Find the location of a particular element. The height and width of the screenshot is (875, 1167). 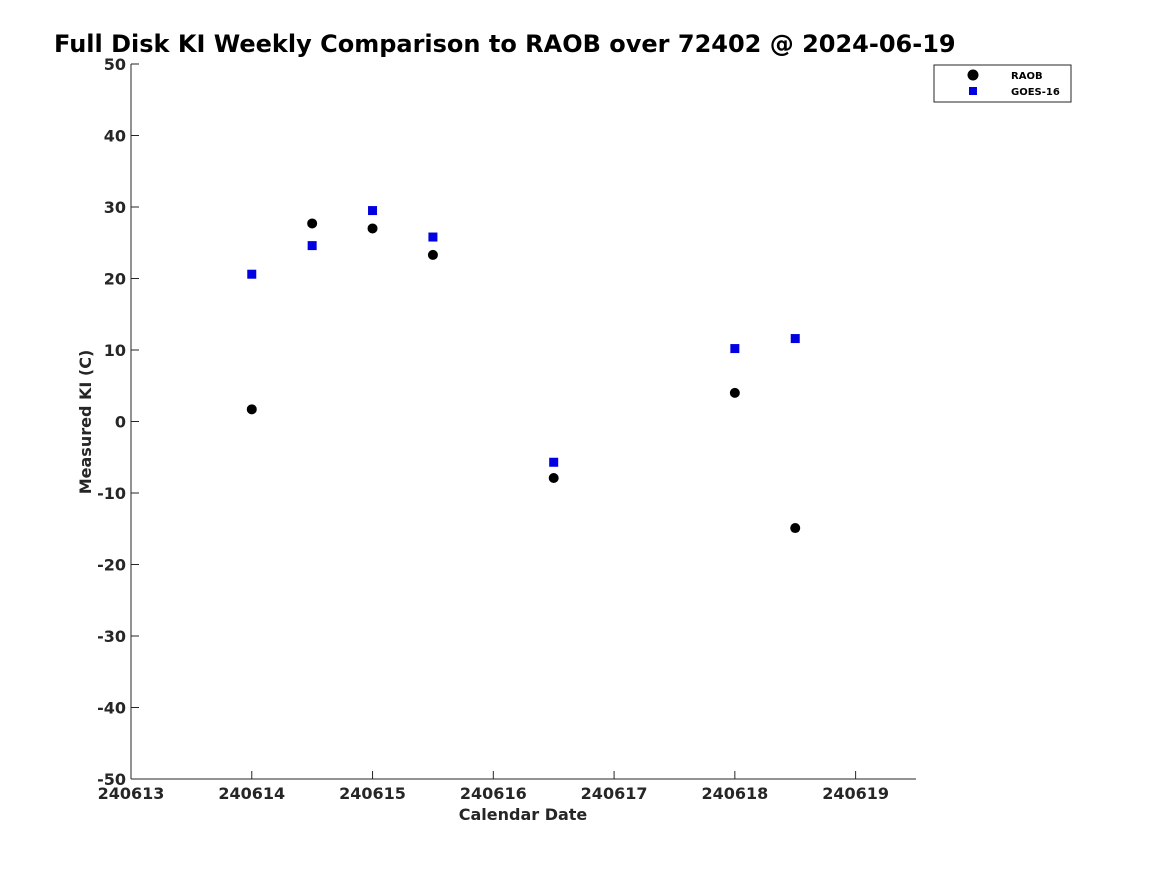

x-tick-label: 240613 is located at coordinates (131, 793).